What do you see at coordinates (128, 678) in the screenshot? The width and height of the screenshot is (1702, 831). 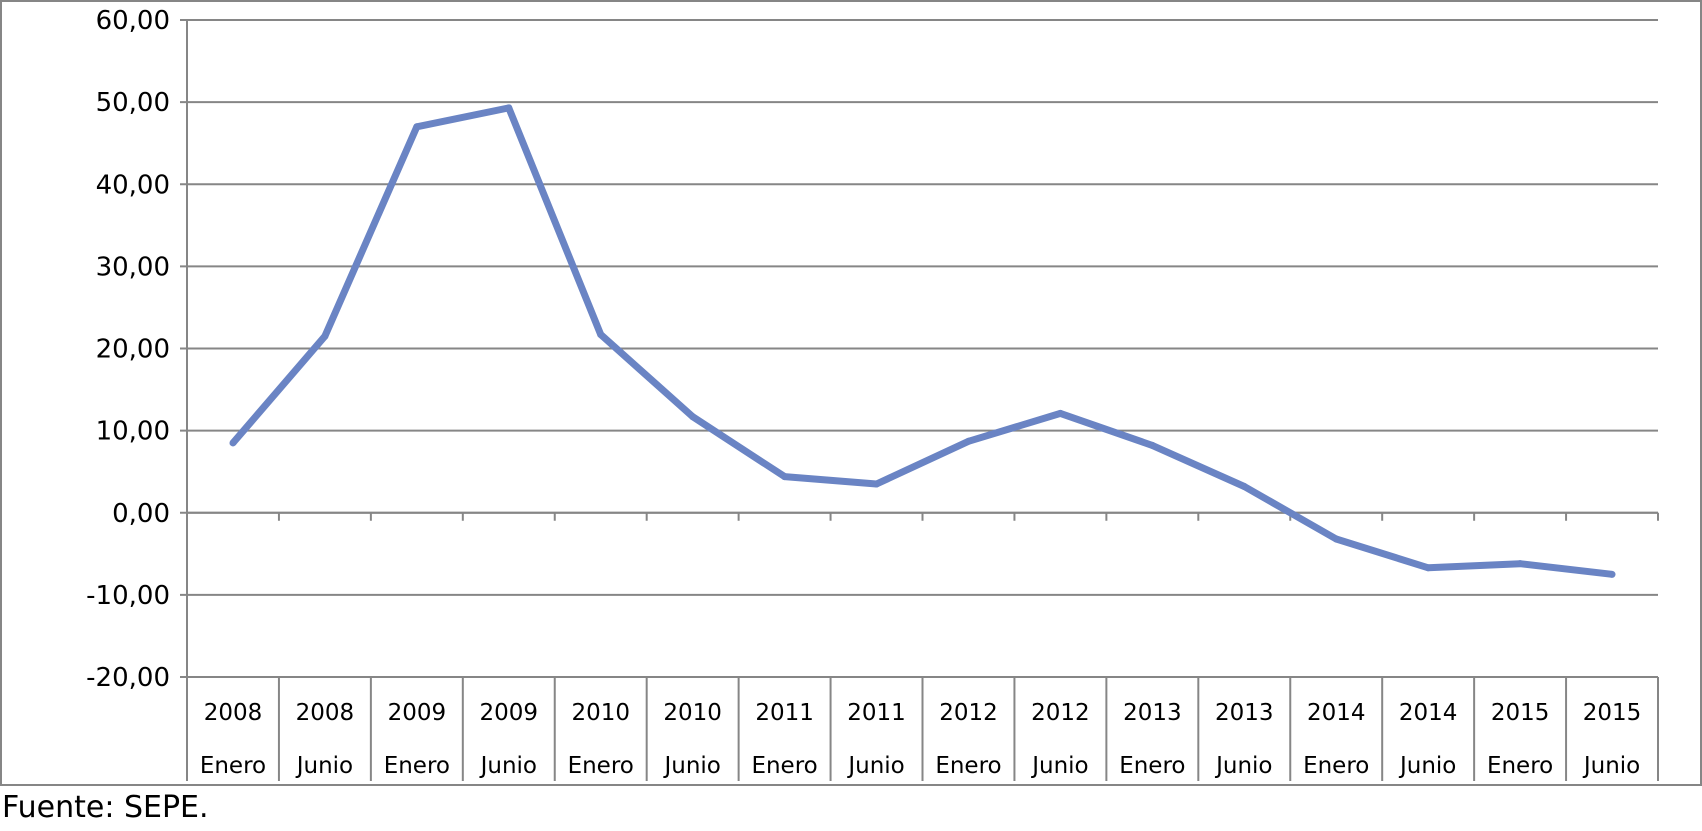 I see `y-tick-label: -20,00` at bounding box center [128, 678].